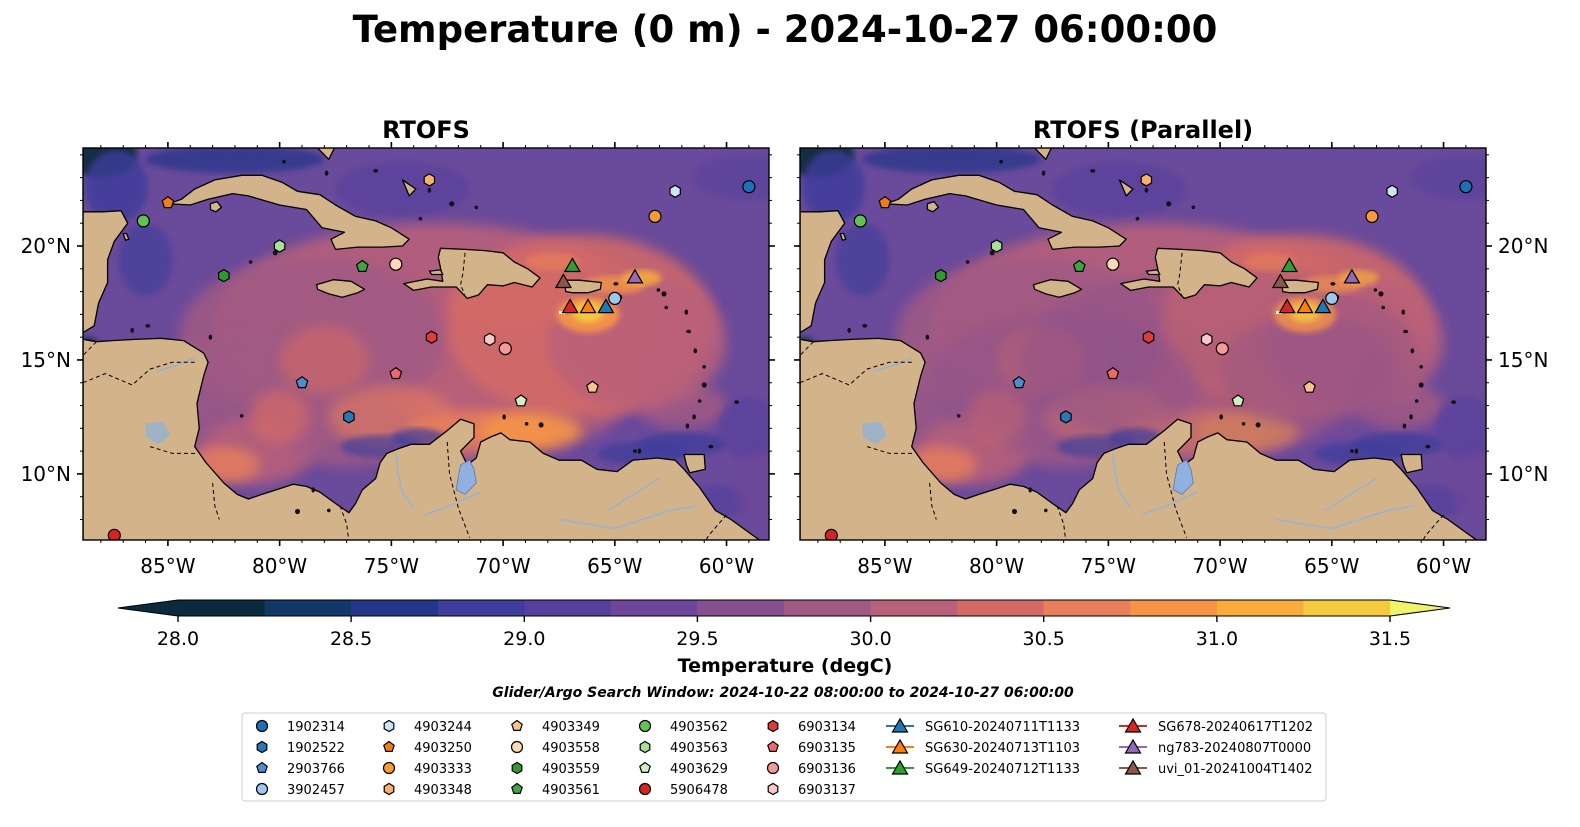 Image resolution: width=1580 pixels, height=827 pixels. Describe the element at coordinates (683, 790) in the screenshot. I see `legend-item-5906478: 5906478` at that location.